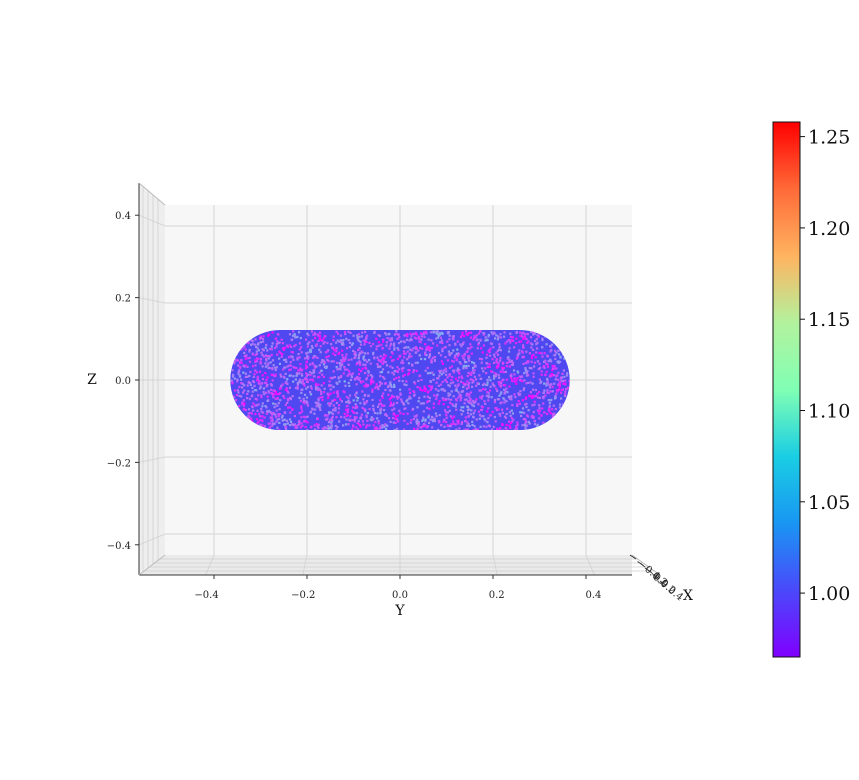  I want to click on x-tick-mark, so click(633, 557).